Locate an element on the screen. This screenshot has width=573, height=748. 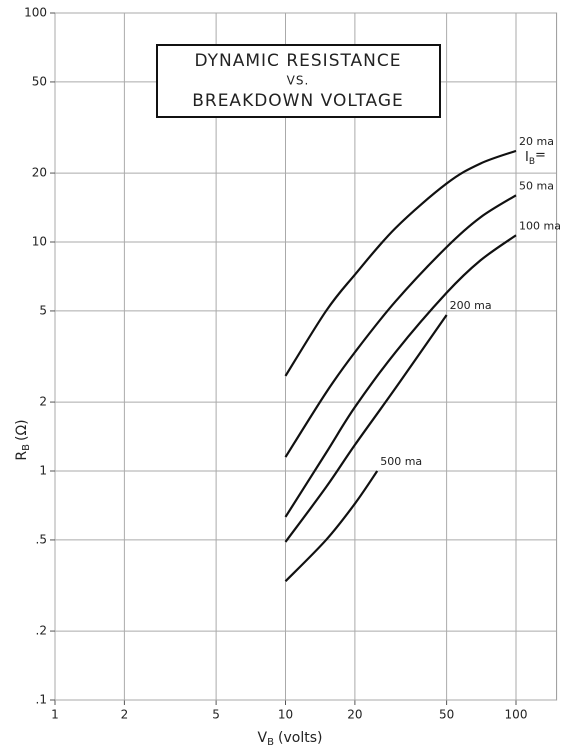
y-tick-label: .1 is located at coordinates (41, 700).